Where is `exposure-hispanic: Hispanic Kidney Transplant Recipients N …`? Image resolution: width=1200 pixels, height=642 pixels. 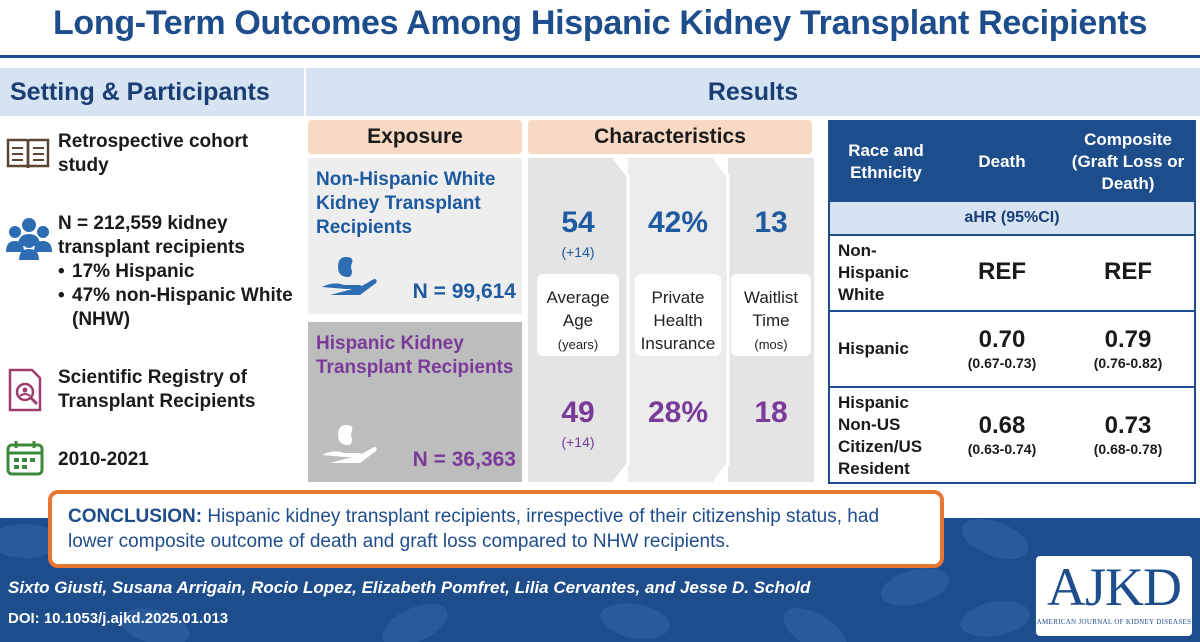 exposure-hispanic: Hispanic Kidney Transplant Recipients N … is located at coordinates (415, 402).